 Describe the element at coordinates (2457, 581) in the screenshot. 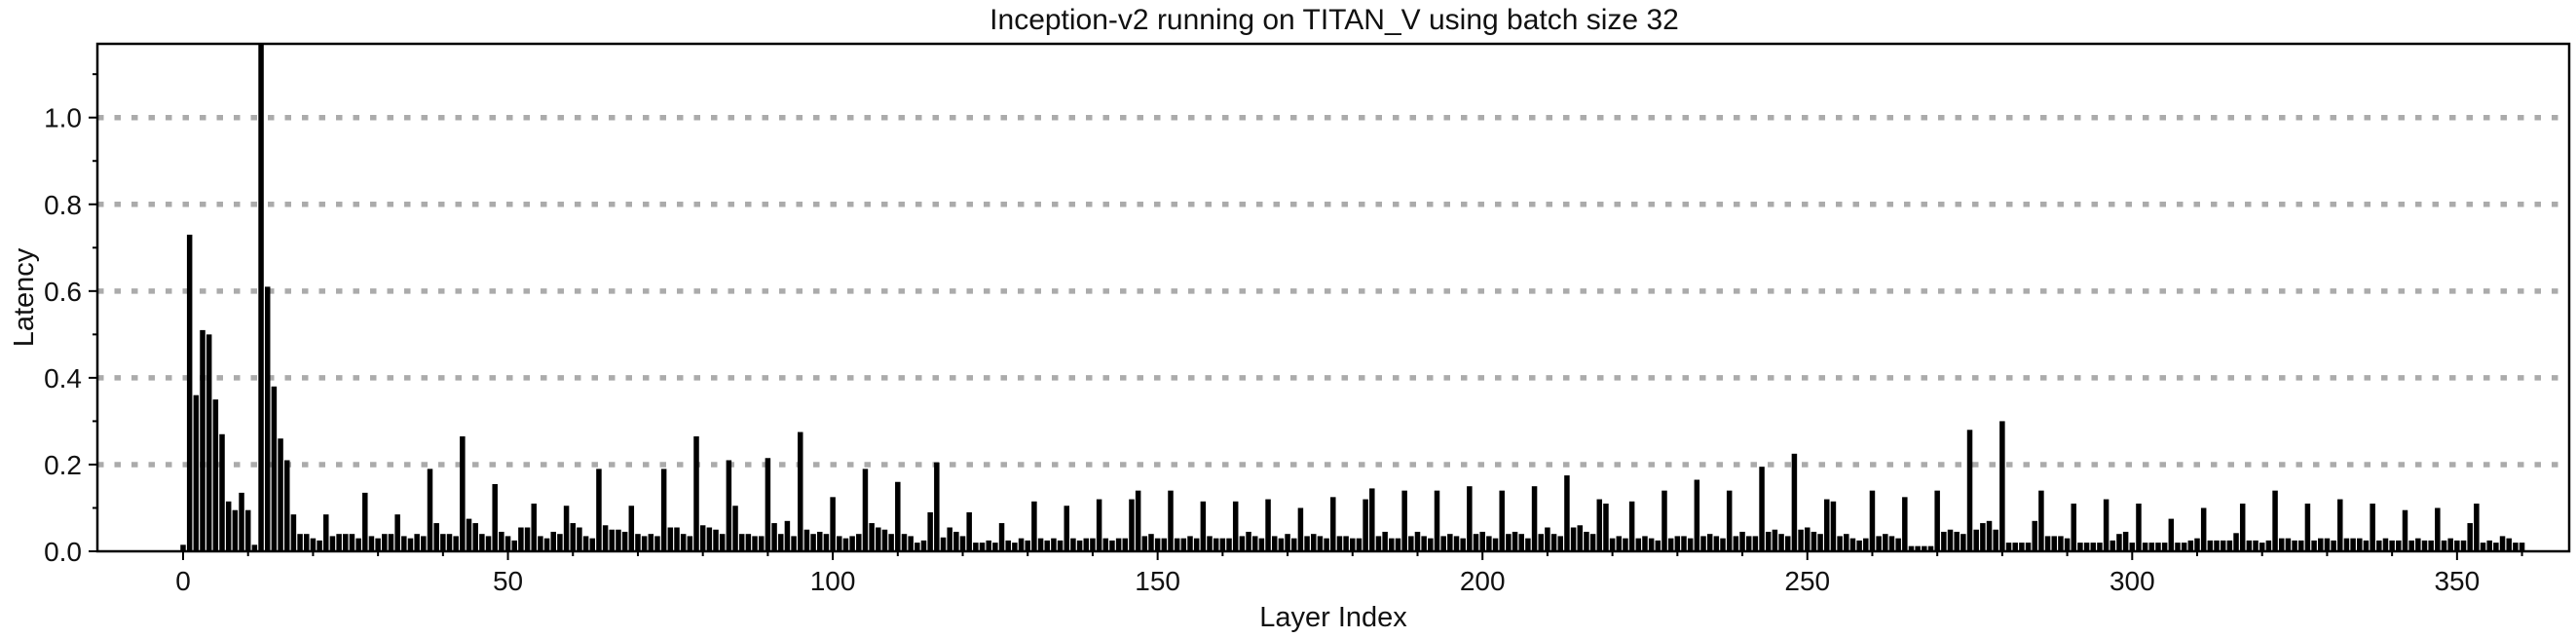

I see `x-tick-label-350: 350` at that location.